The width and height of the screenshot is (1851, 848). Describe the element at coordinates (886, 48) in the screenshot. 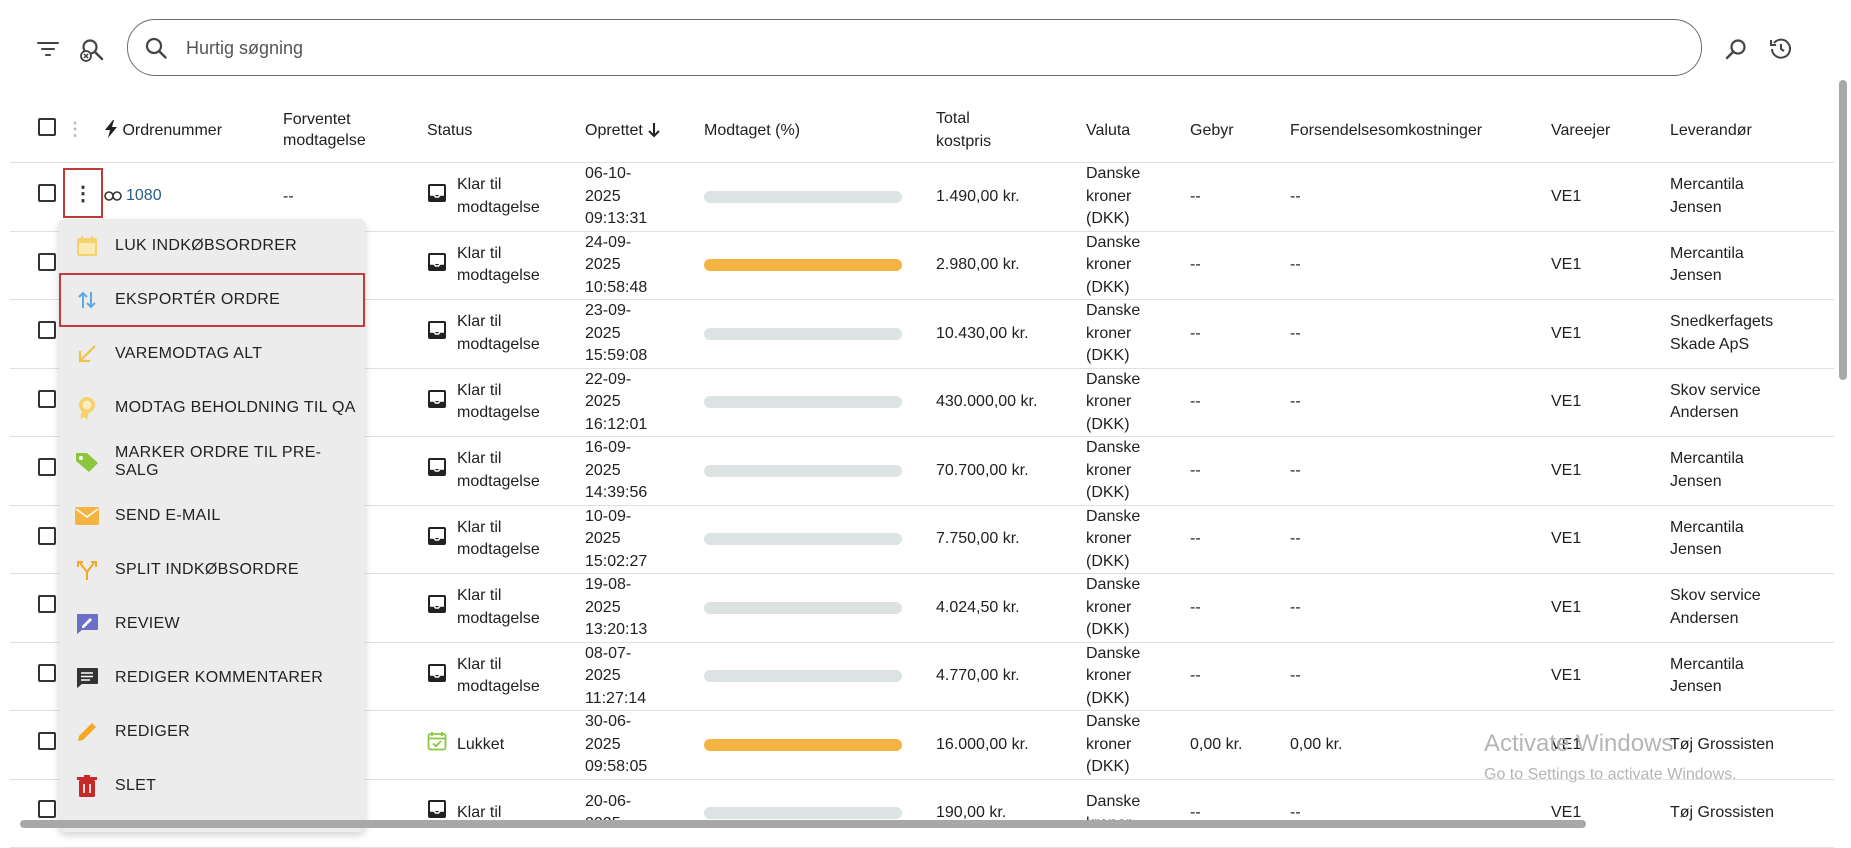

I see `search-input` at that location.